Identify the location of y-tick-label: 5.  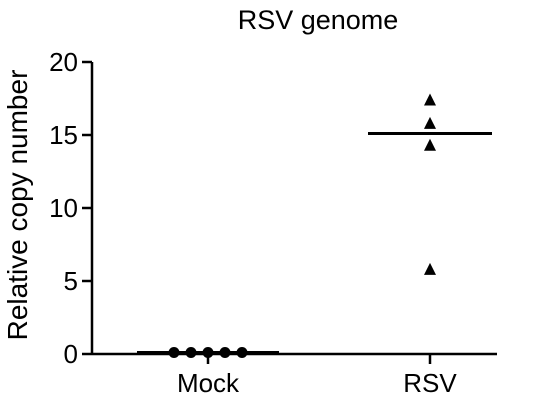
(71, 281).